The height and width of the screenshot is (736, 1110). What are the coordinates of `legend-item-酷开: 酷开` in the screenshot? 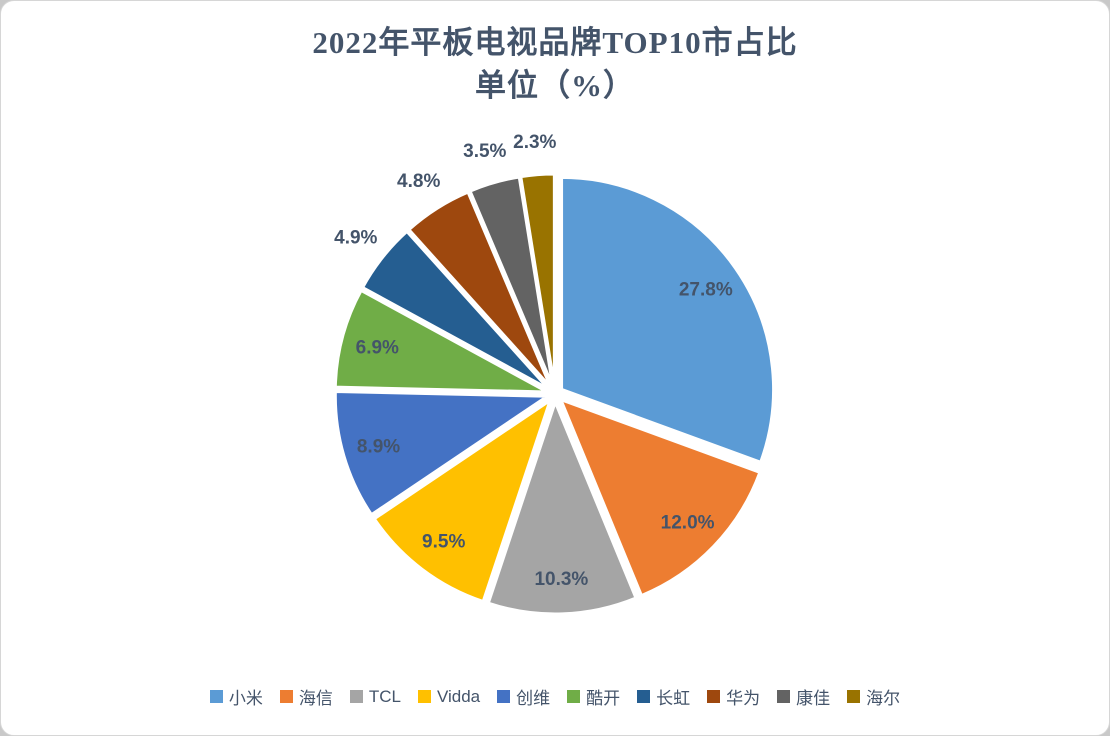 It's located at (593, 696).